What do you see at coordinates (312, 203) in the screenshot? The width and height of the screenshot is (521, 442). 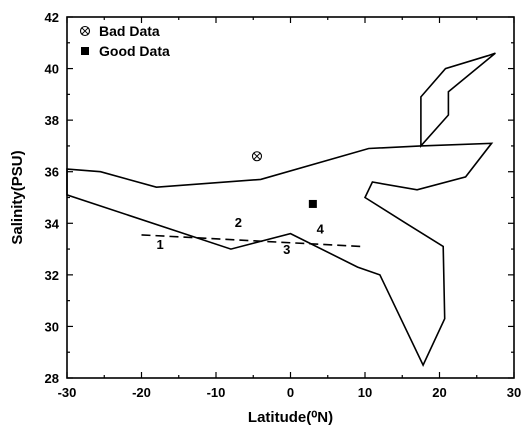 I see `good-data-point` at bounding box center [312, 203].